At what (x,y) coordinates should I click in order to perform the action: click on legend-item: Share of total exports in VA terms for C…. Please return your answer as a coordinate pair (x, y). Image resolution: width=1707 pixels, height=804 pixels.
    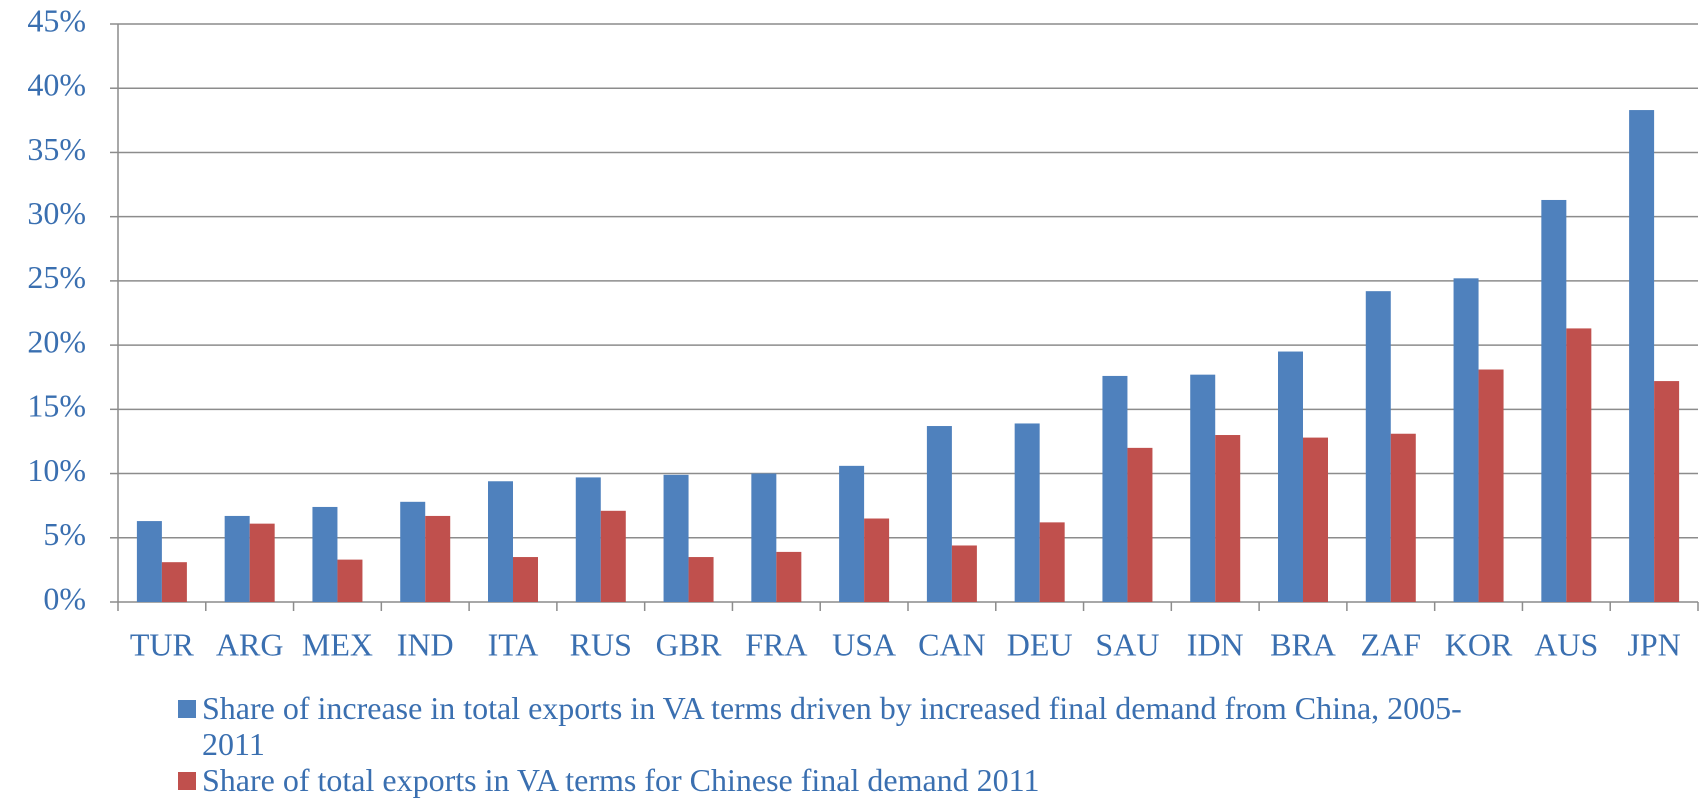
    Looking at the image, I should click on (908, 780).